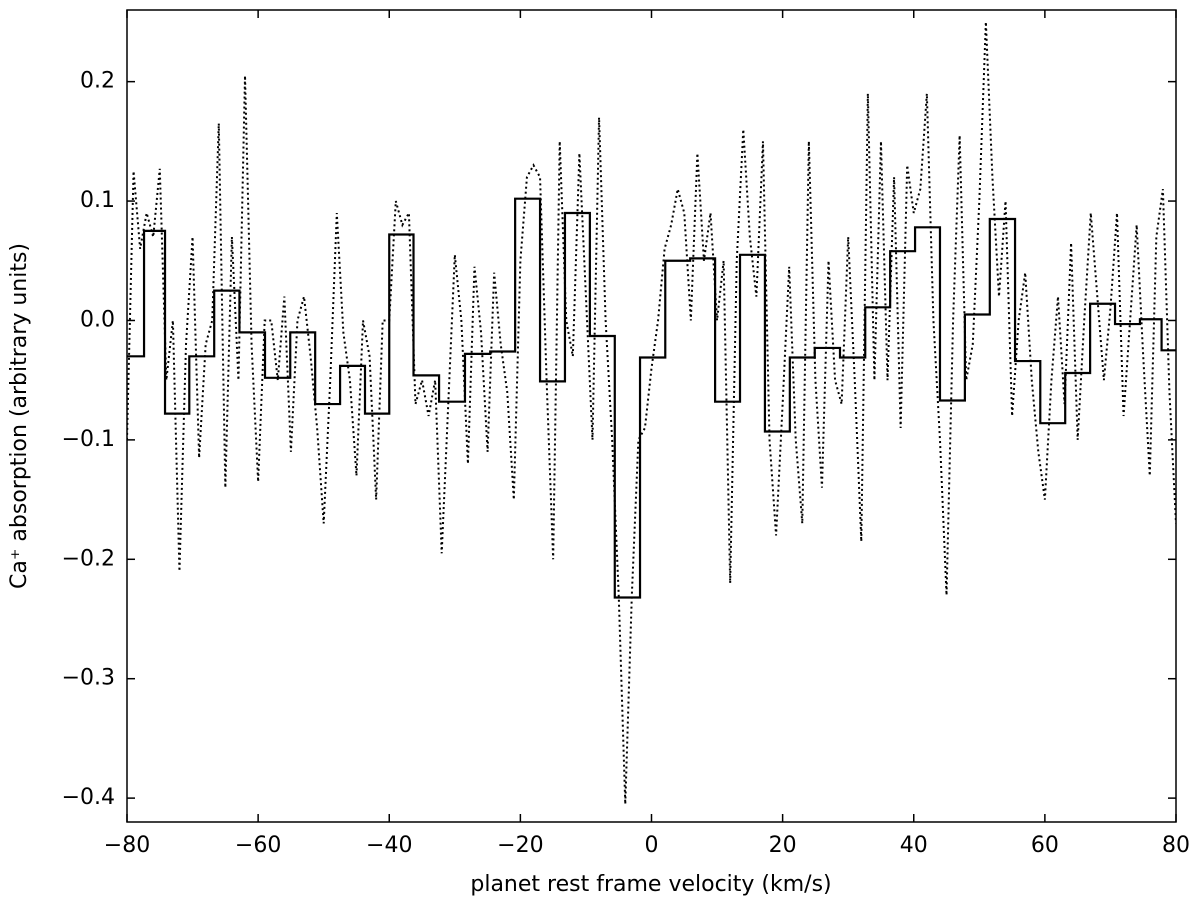 This screenshot has height=906, width=1200. Describe the element at coordinates (652, 845) in the screenshot. I see `x-tick-label: 0` at that location.